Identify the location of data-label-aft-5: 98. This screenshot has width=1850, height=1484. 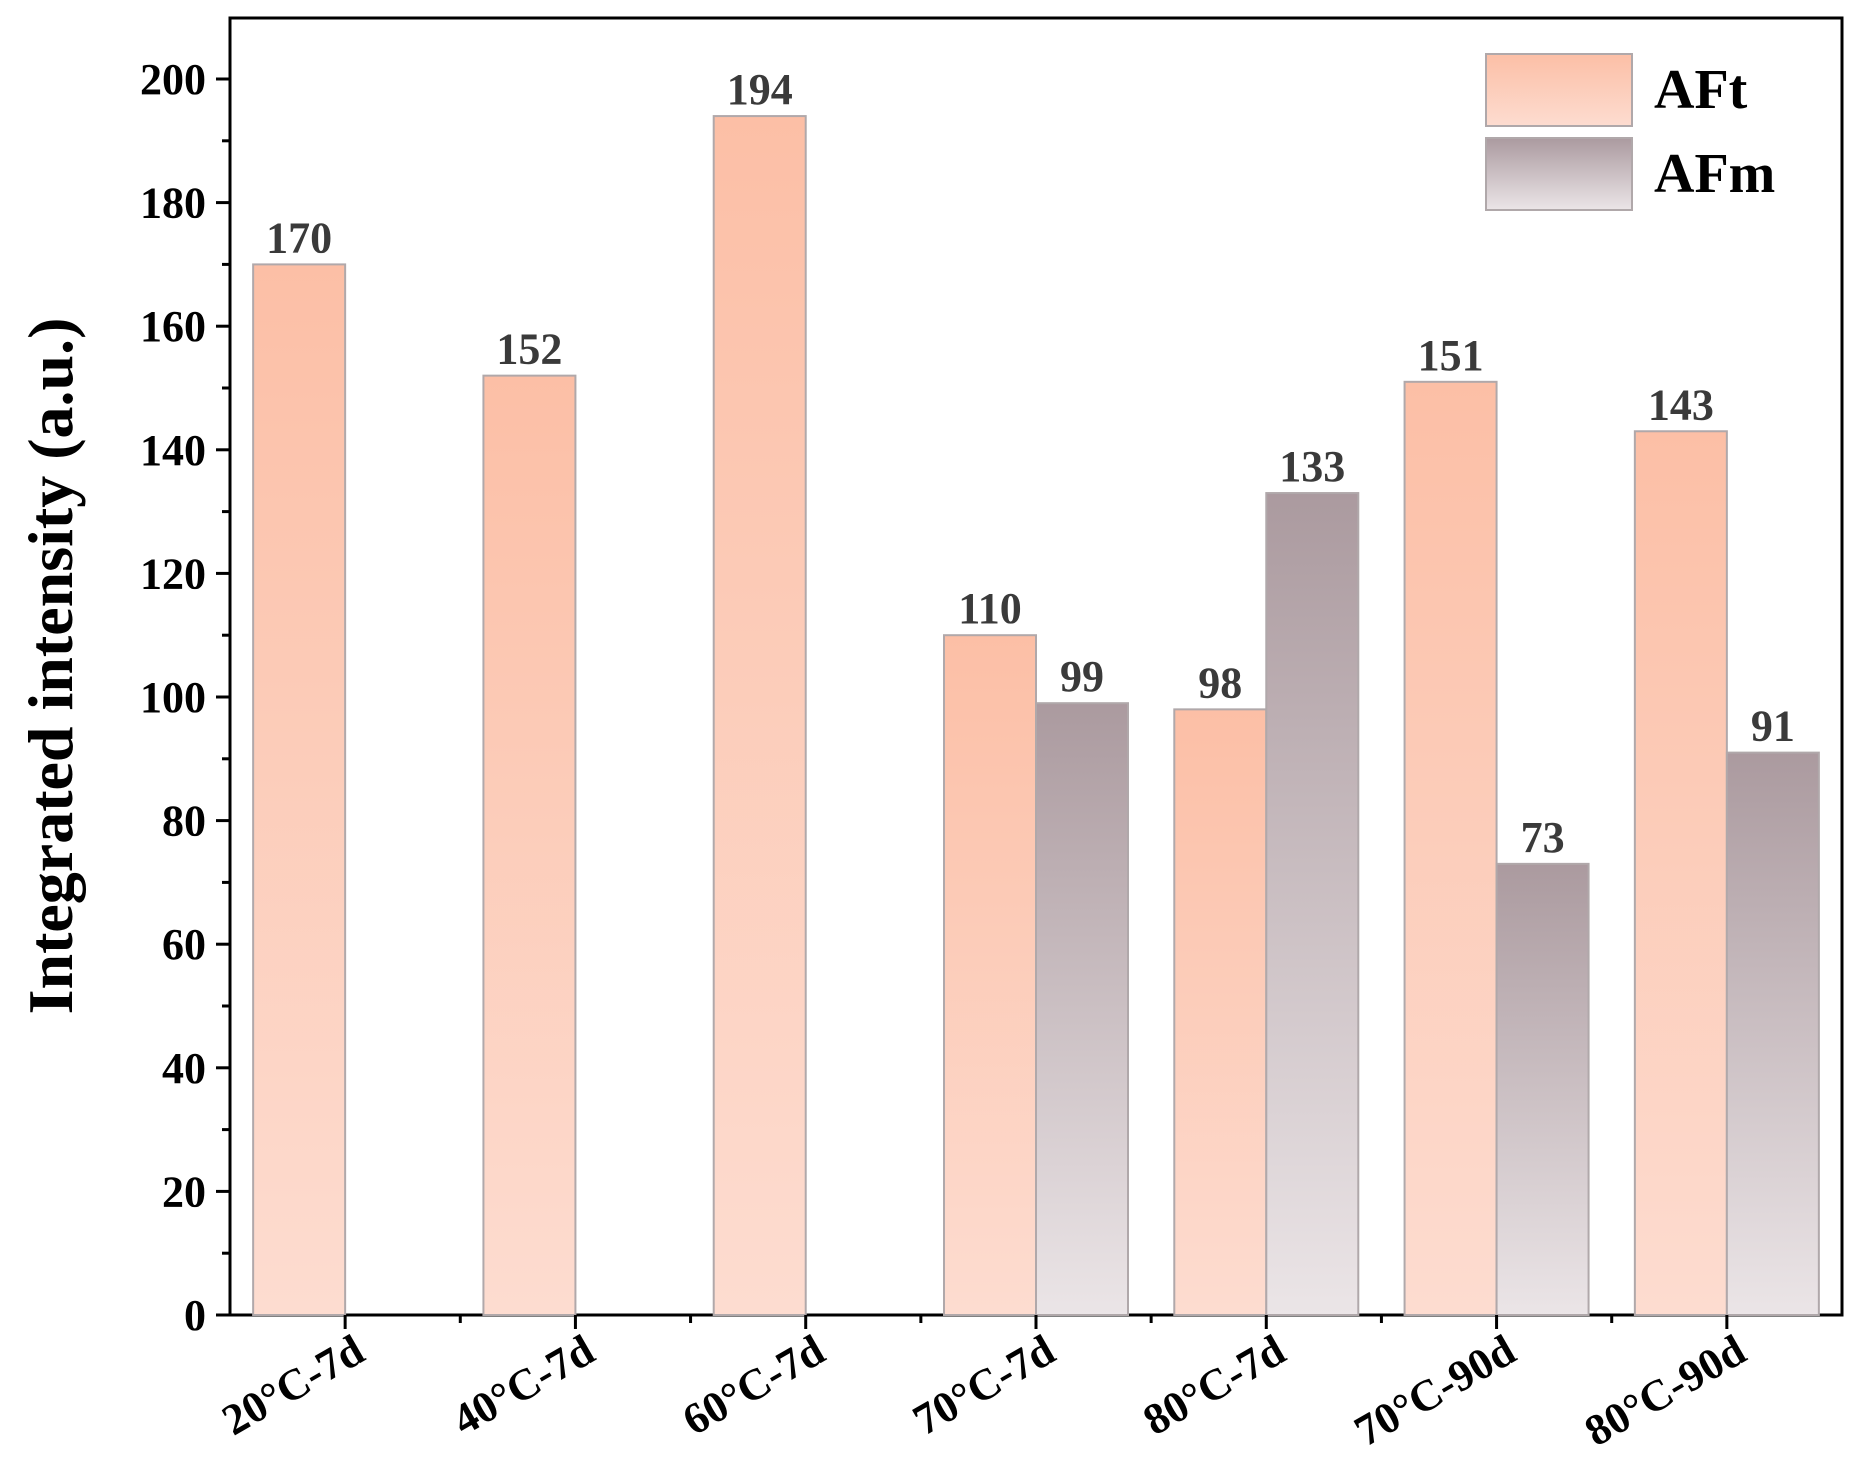
(1220, 682).